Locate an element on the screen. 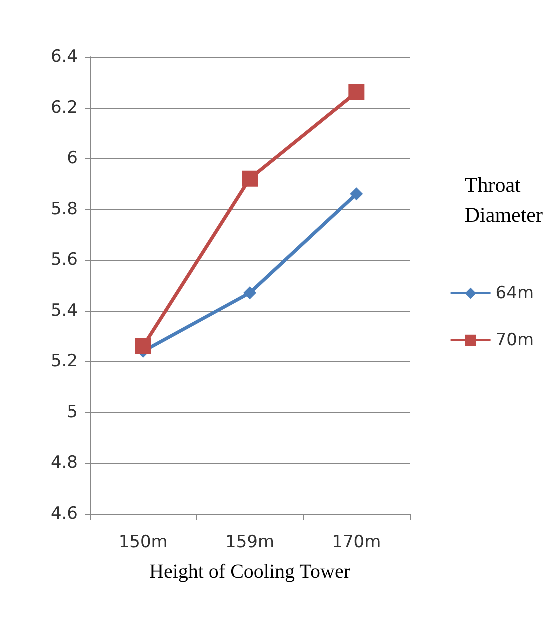 Image resolution: width=547 pixels, height=621 pixels. y-tick-label: 4.6 is located at coordinates (64, 514).